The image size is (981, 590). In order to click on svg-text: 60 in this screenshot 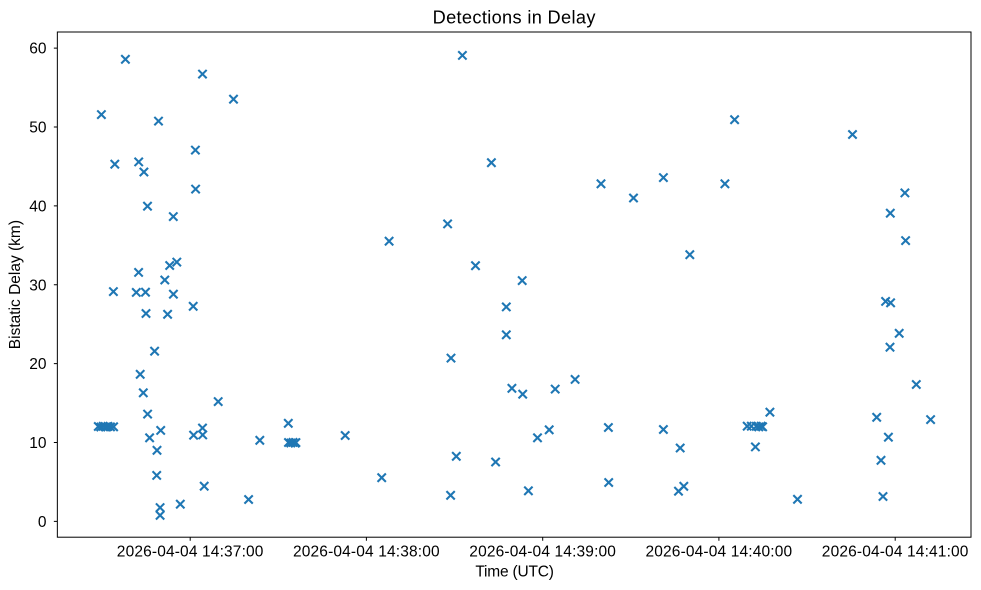, I will do `click(38, 49)`.